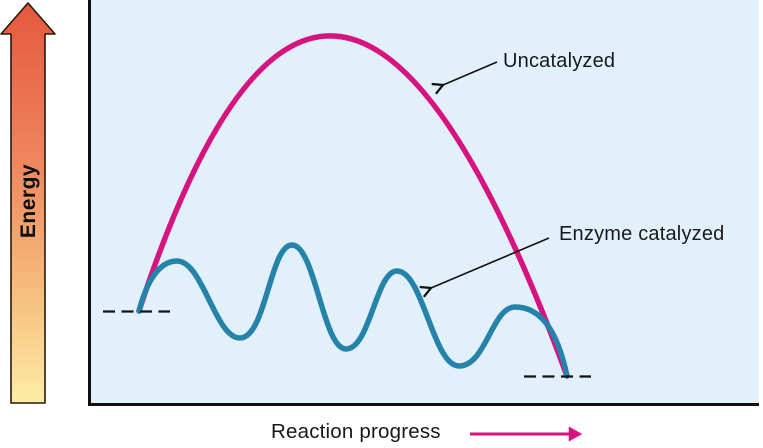 This screenshot has width=763, height=448. Describe the element at coordinates (356, 431) in the screenshot. I see `x-axis-label: Reaction progress` at that location.